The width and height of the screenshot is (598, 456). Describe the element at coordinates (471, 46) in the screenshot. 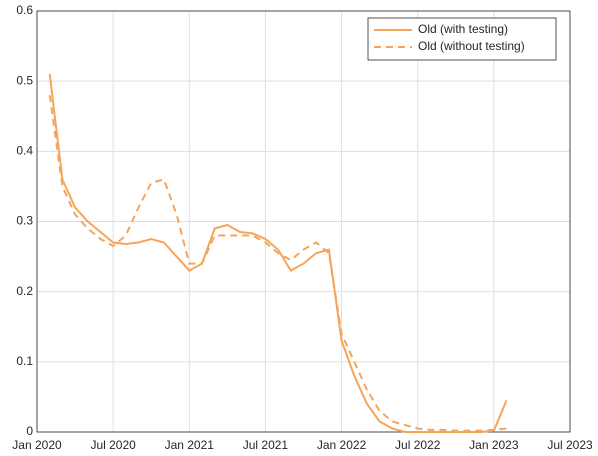

I see `legend-label: Old (without testing)` at that location.